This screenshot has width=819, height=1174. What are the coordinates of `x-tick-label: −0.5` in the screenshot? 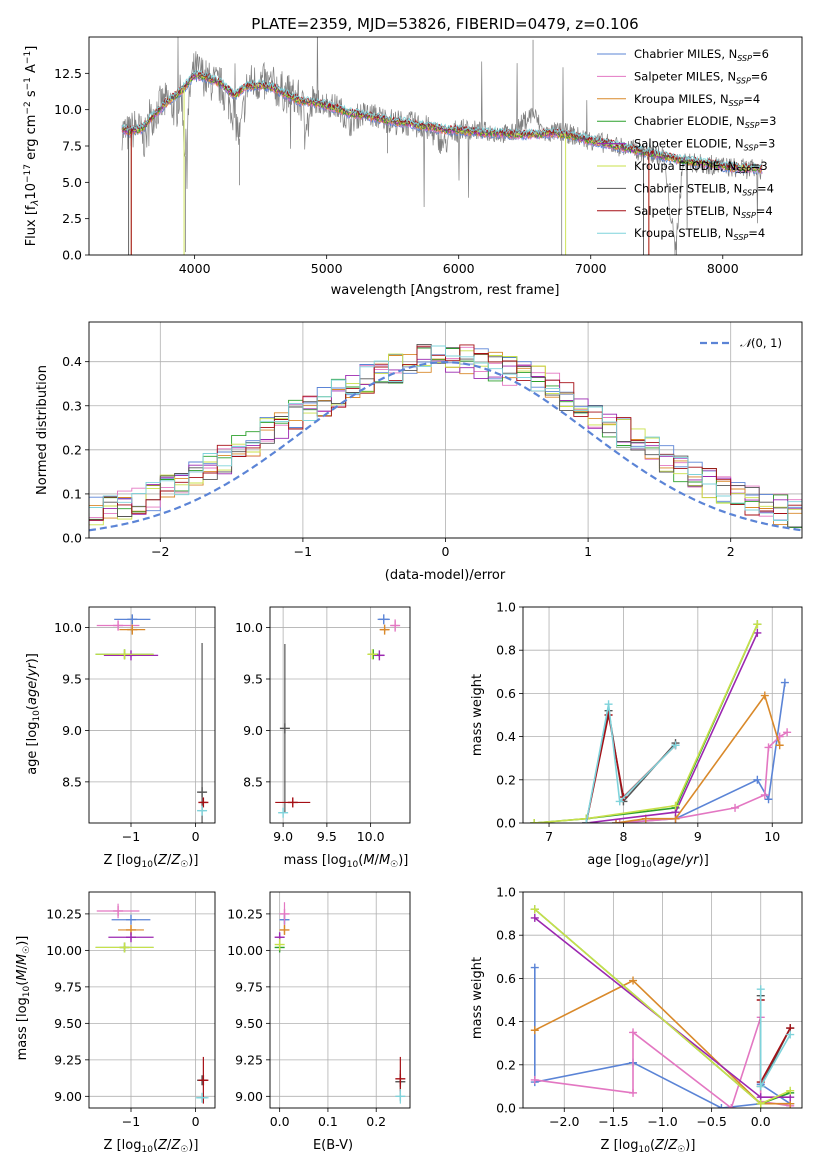 It's located at (711, 1121).